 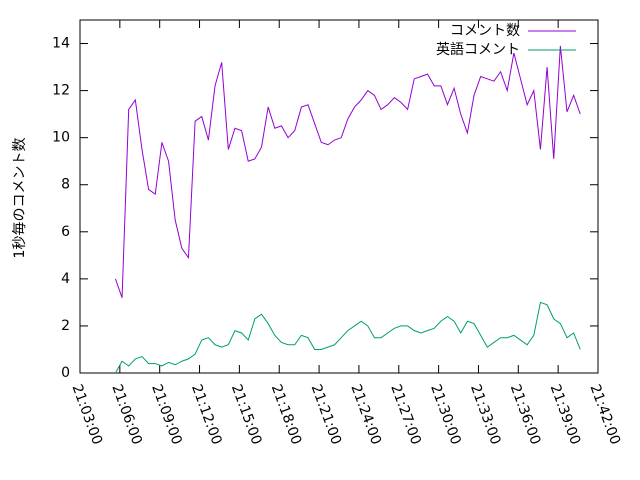 What do you see at coordinates (61, 44) in the screenshot?
I see `y-tick-label: 14` at bounding box center [61, 44].